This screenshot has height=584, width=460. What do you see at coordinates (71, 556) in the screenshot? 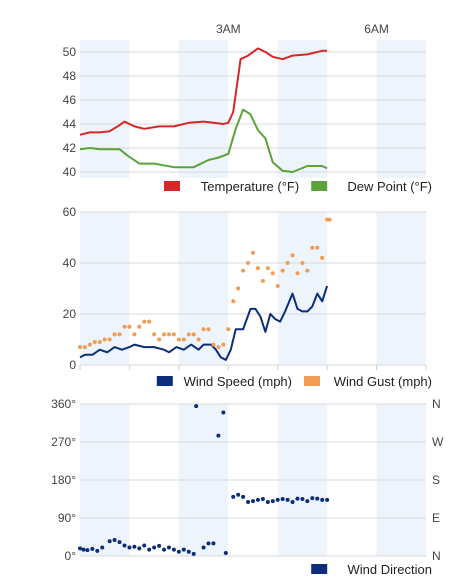
I see `wind_direction-y-tick: 0°` at bounding box center [71, 556].